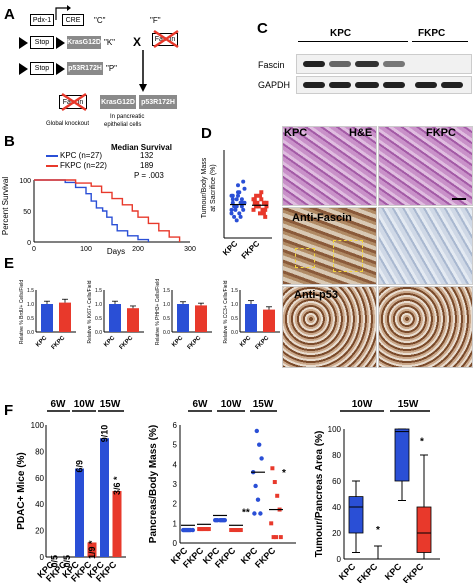 Image resolution: width=474 pixels, height=583 pixels. Describe the element at coordinates (204, 187) in the screenshot. I see `d-ylabel-1: Tumour/Body Mass` at that location.